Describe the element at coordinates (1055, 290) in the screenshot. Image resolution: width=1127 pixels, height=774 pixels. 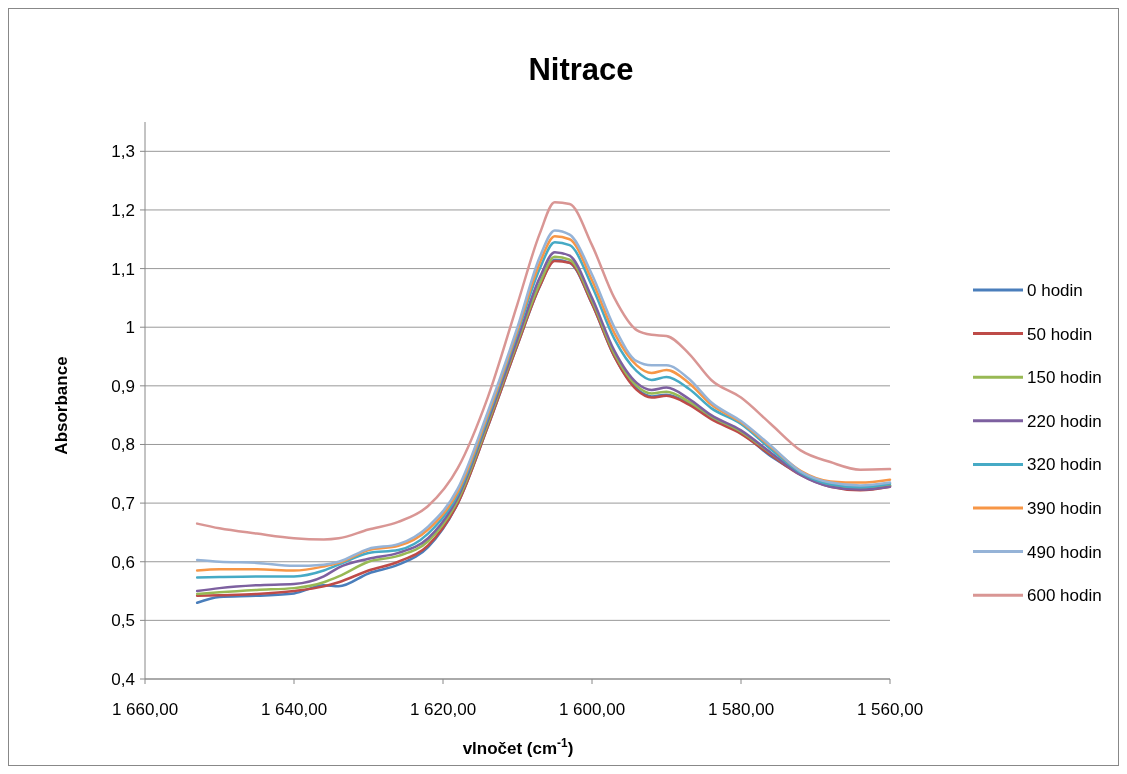
I see `legend-label: 0 hodin` at that location.